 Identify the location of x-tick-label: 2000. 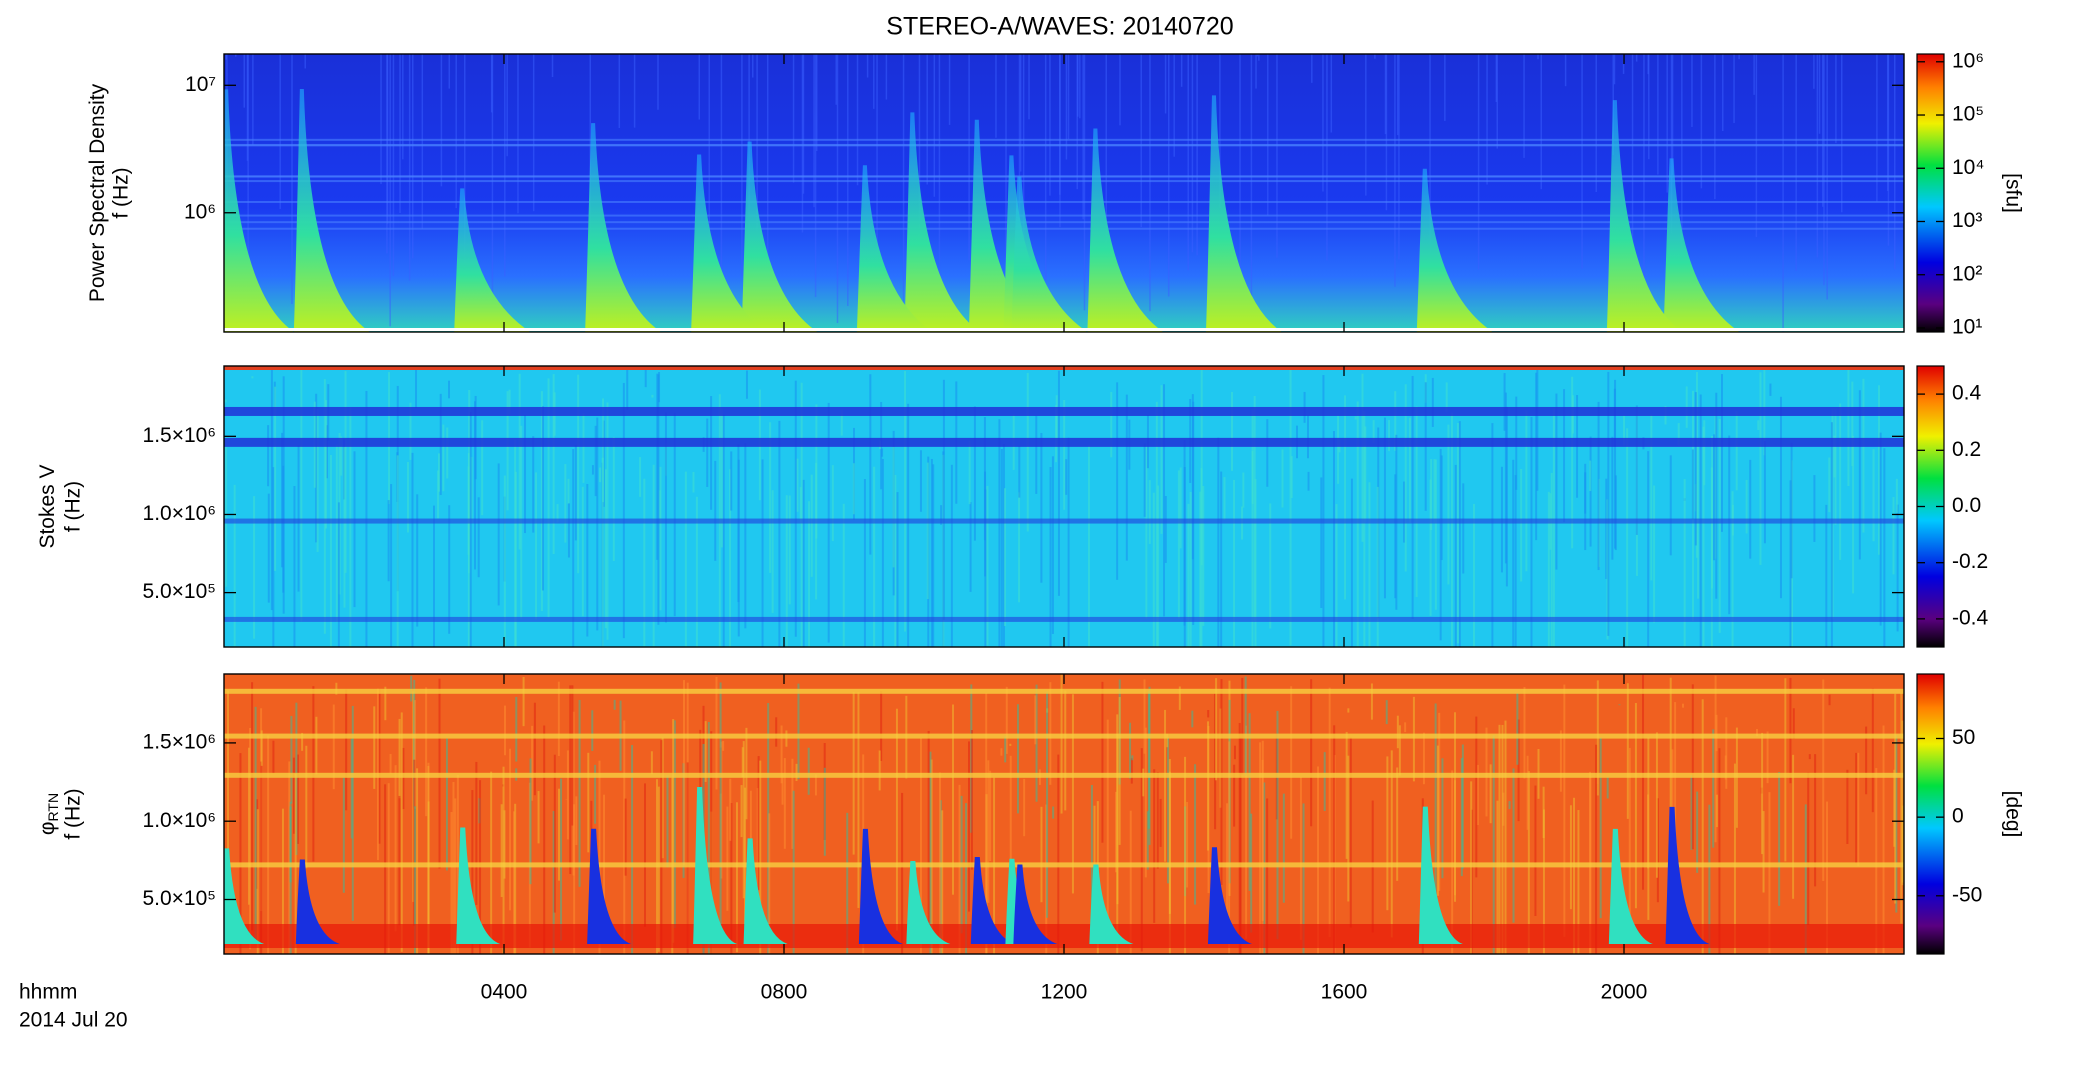
(1624, 992).